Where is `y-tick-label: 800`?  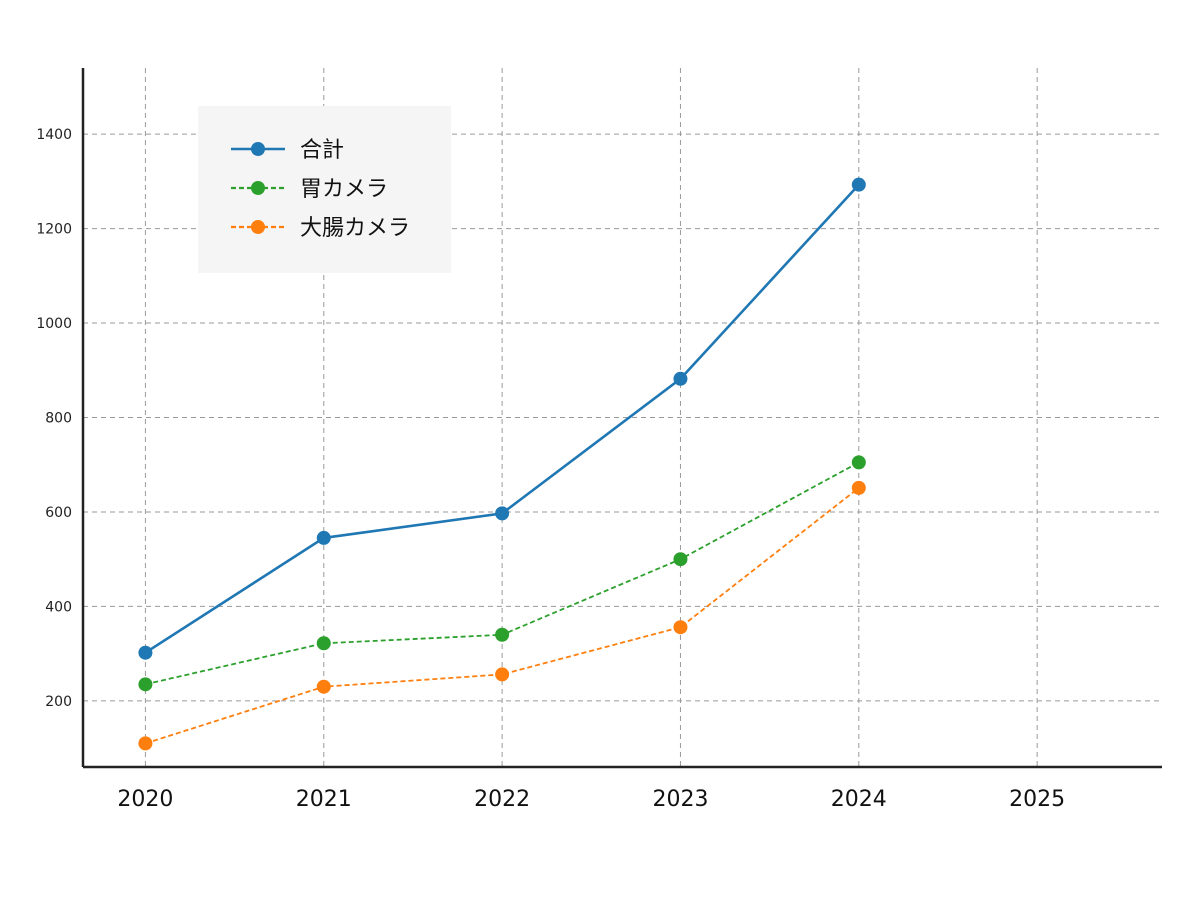
y-tick-label: 800 is located at coordinates (58, 419).